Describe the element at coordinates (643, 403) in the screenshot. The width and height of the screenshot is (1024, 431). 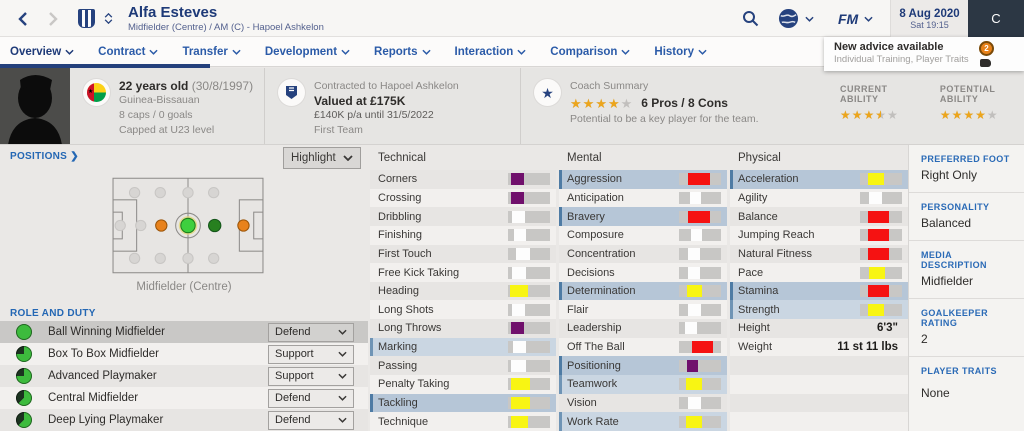
I see `attr-row-vision: Vision` at that location.